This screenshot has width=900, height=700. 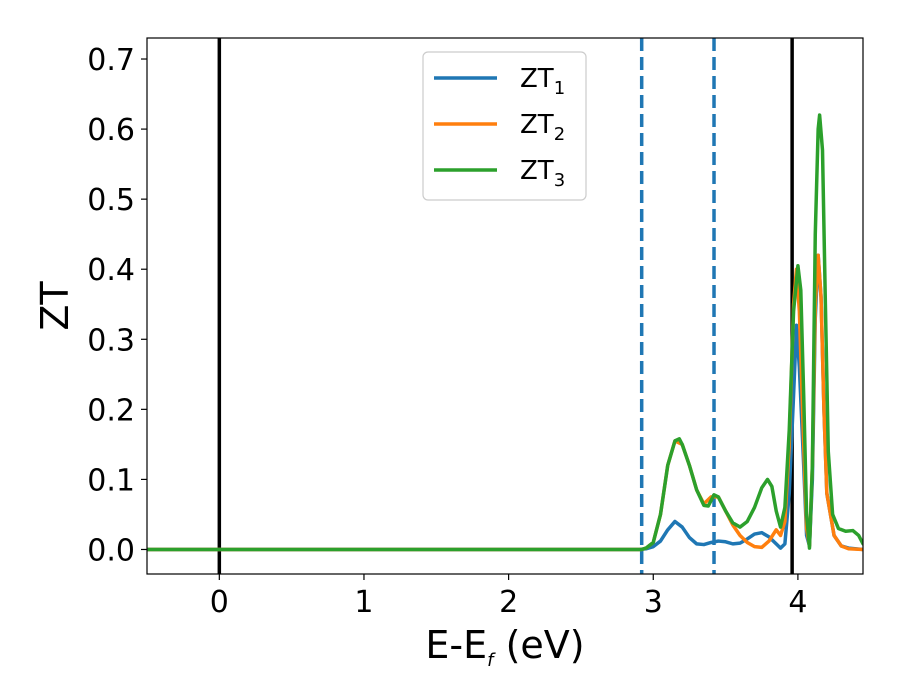 I want to click on y-tick-label: 0.1, so click(x=111, y=480).